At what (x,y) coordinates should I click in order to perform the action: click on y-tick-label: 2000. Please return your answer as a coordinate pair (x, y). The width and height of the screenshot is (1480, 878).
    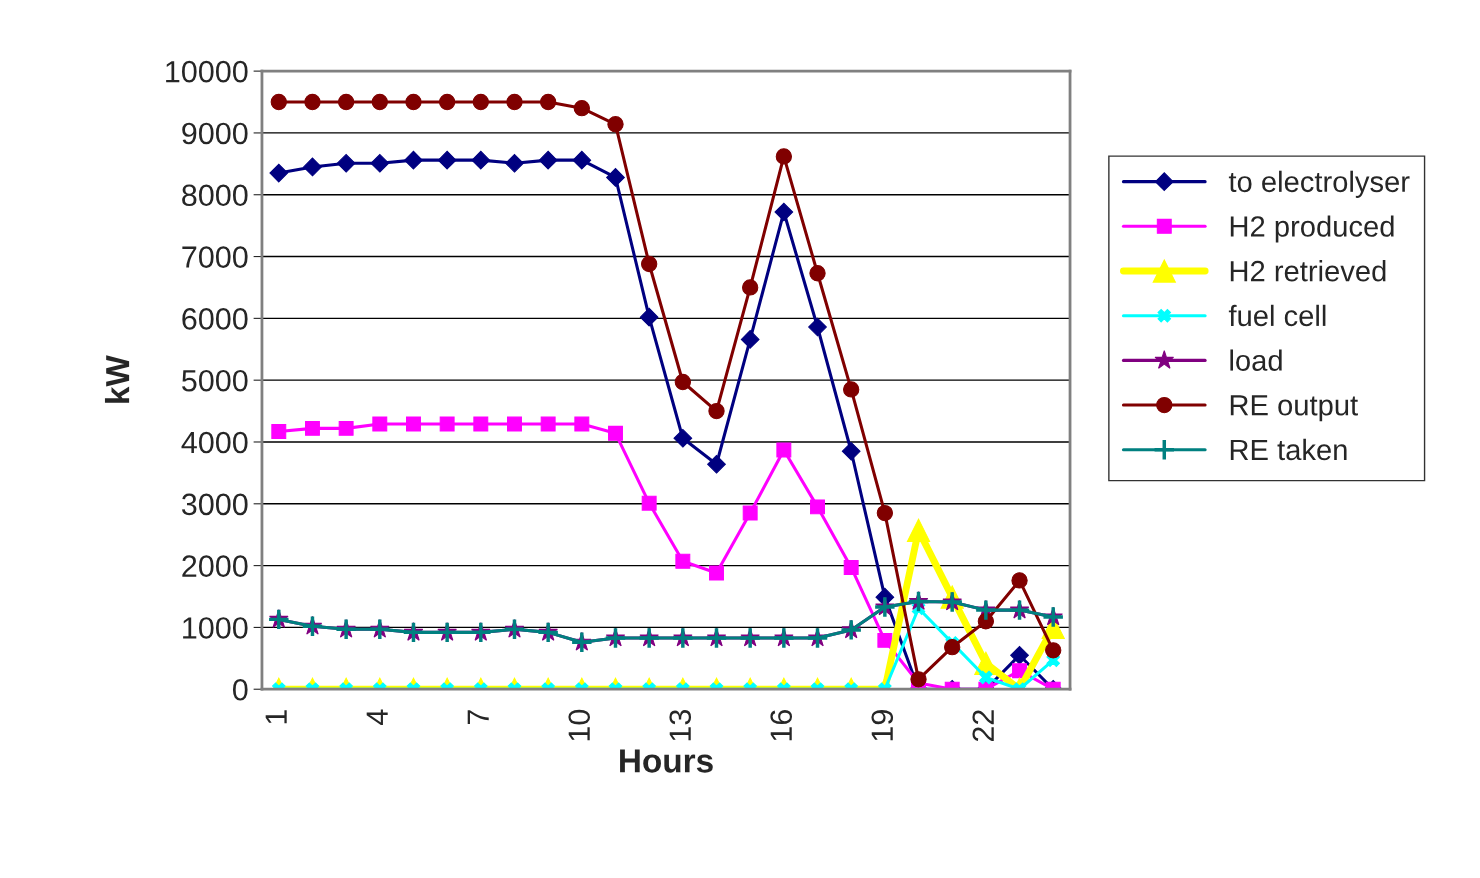
    Looking at the image, I should click on (215, 566).